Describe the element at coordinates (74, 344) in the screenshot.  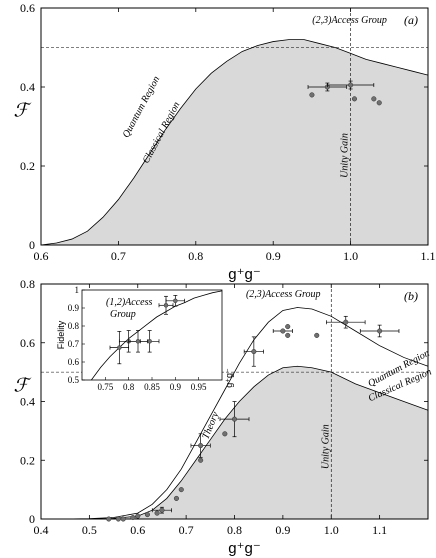
I see `inset-y-tick-label: 0.7` at that location.